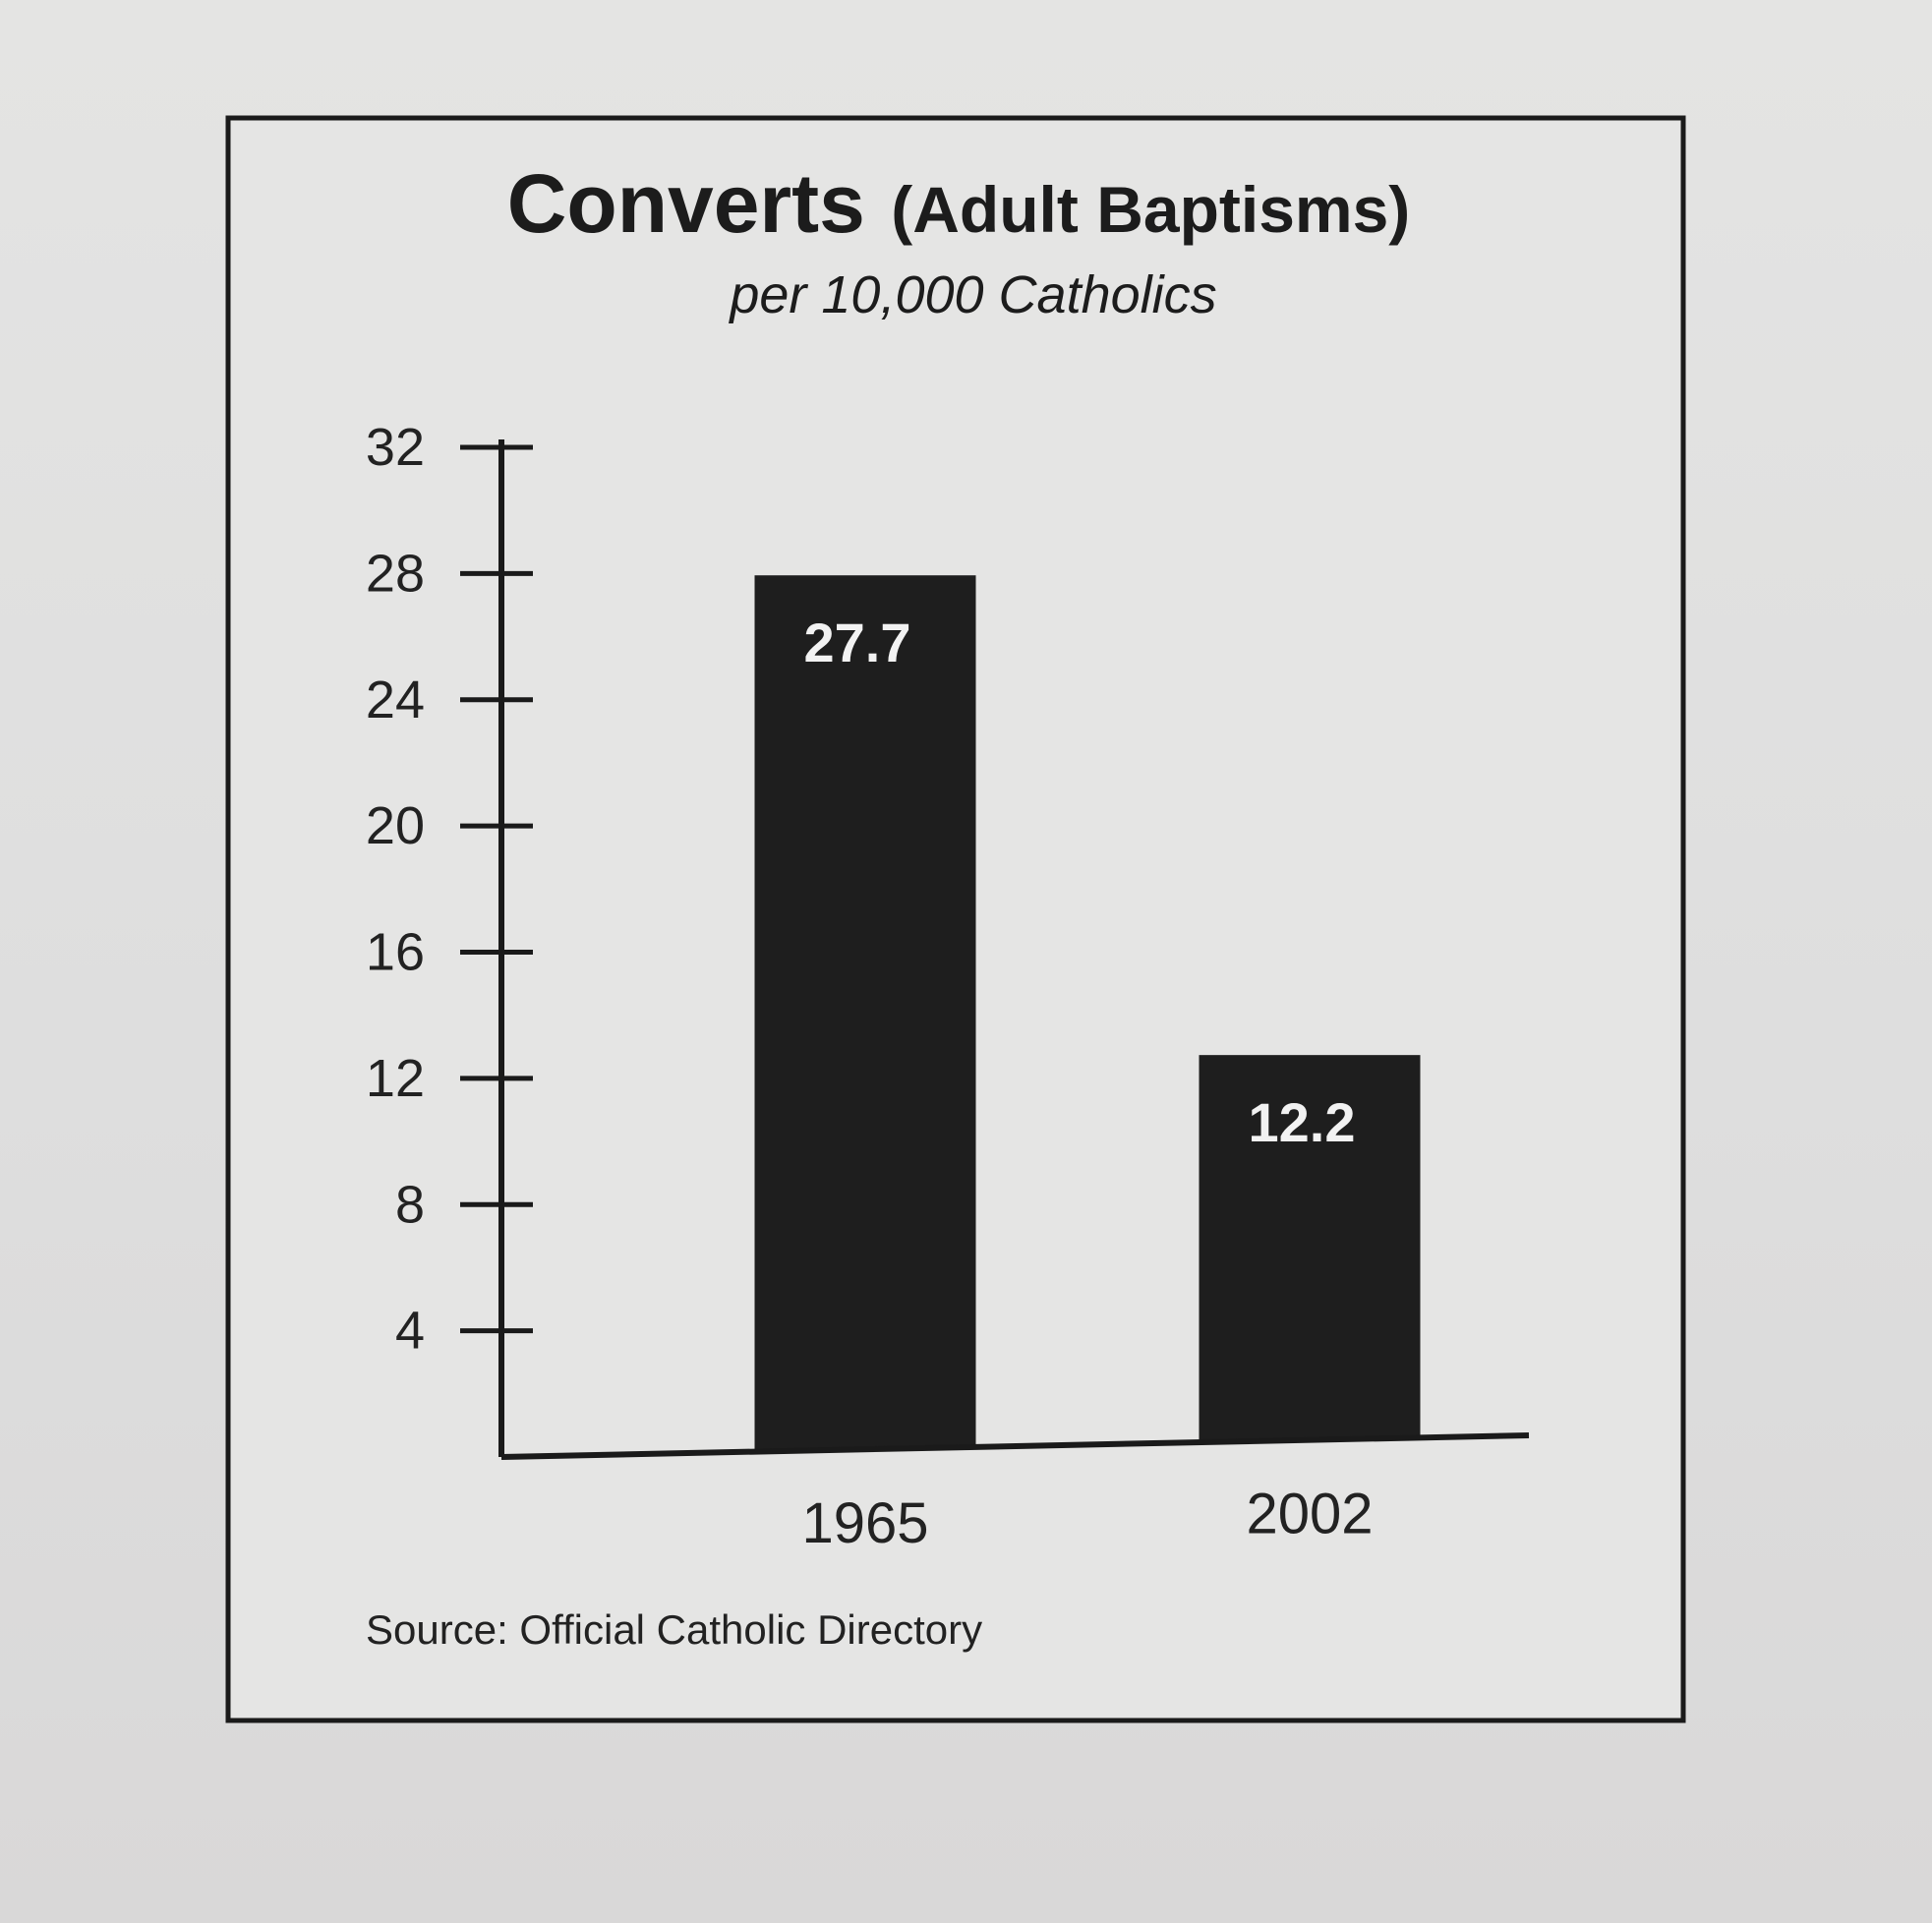 The height and width of the screenshot is (1923, 1932). Describe the element at coordinates (1015, 1493) in the screenshot. I see `x-axis: 1965 2002` at that location.